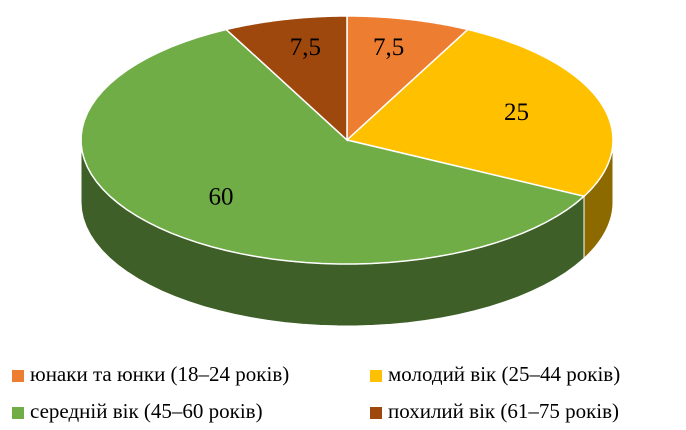 The image size is (686, 430). I want to click on legend-label: середній вік (45–60 років), so click(146, 411).